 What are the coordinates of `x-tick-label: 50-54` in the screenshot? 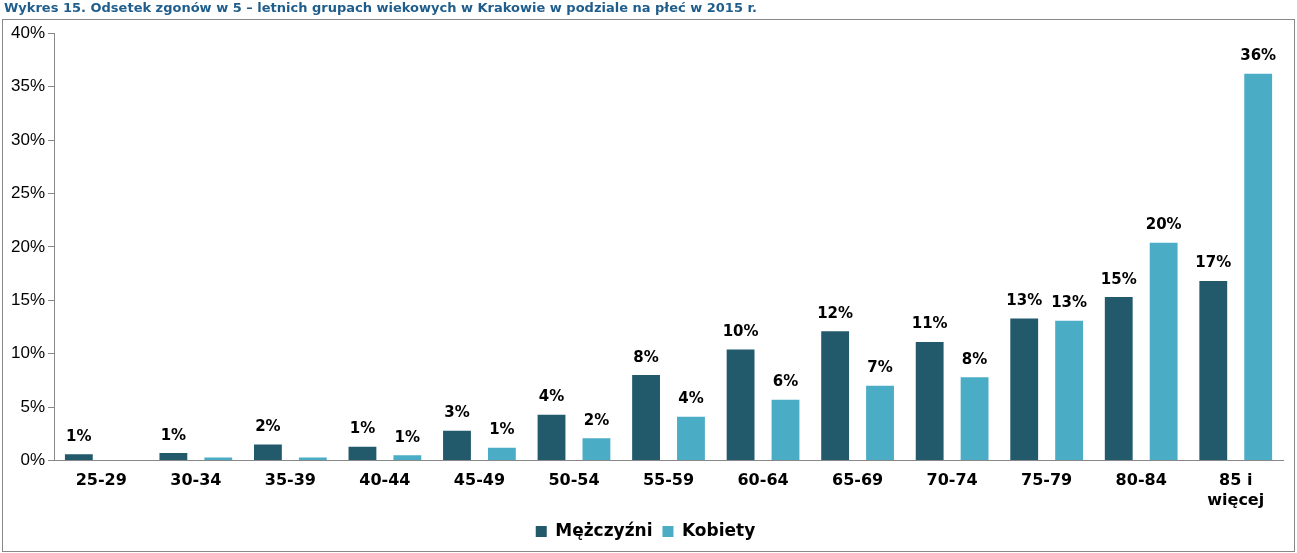 It's located at (574, 480).